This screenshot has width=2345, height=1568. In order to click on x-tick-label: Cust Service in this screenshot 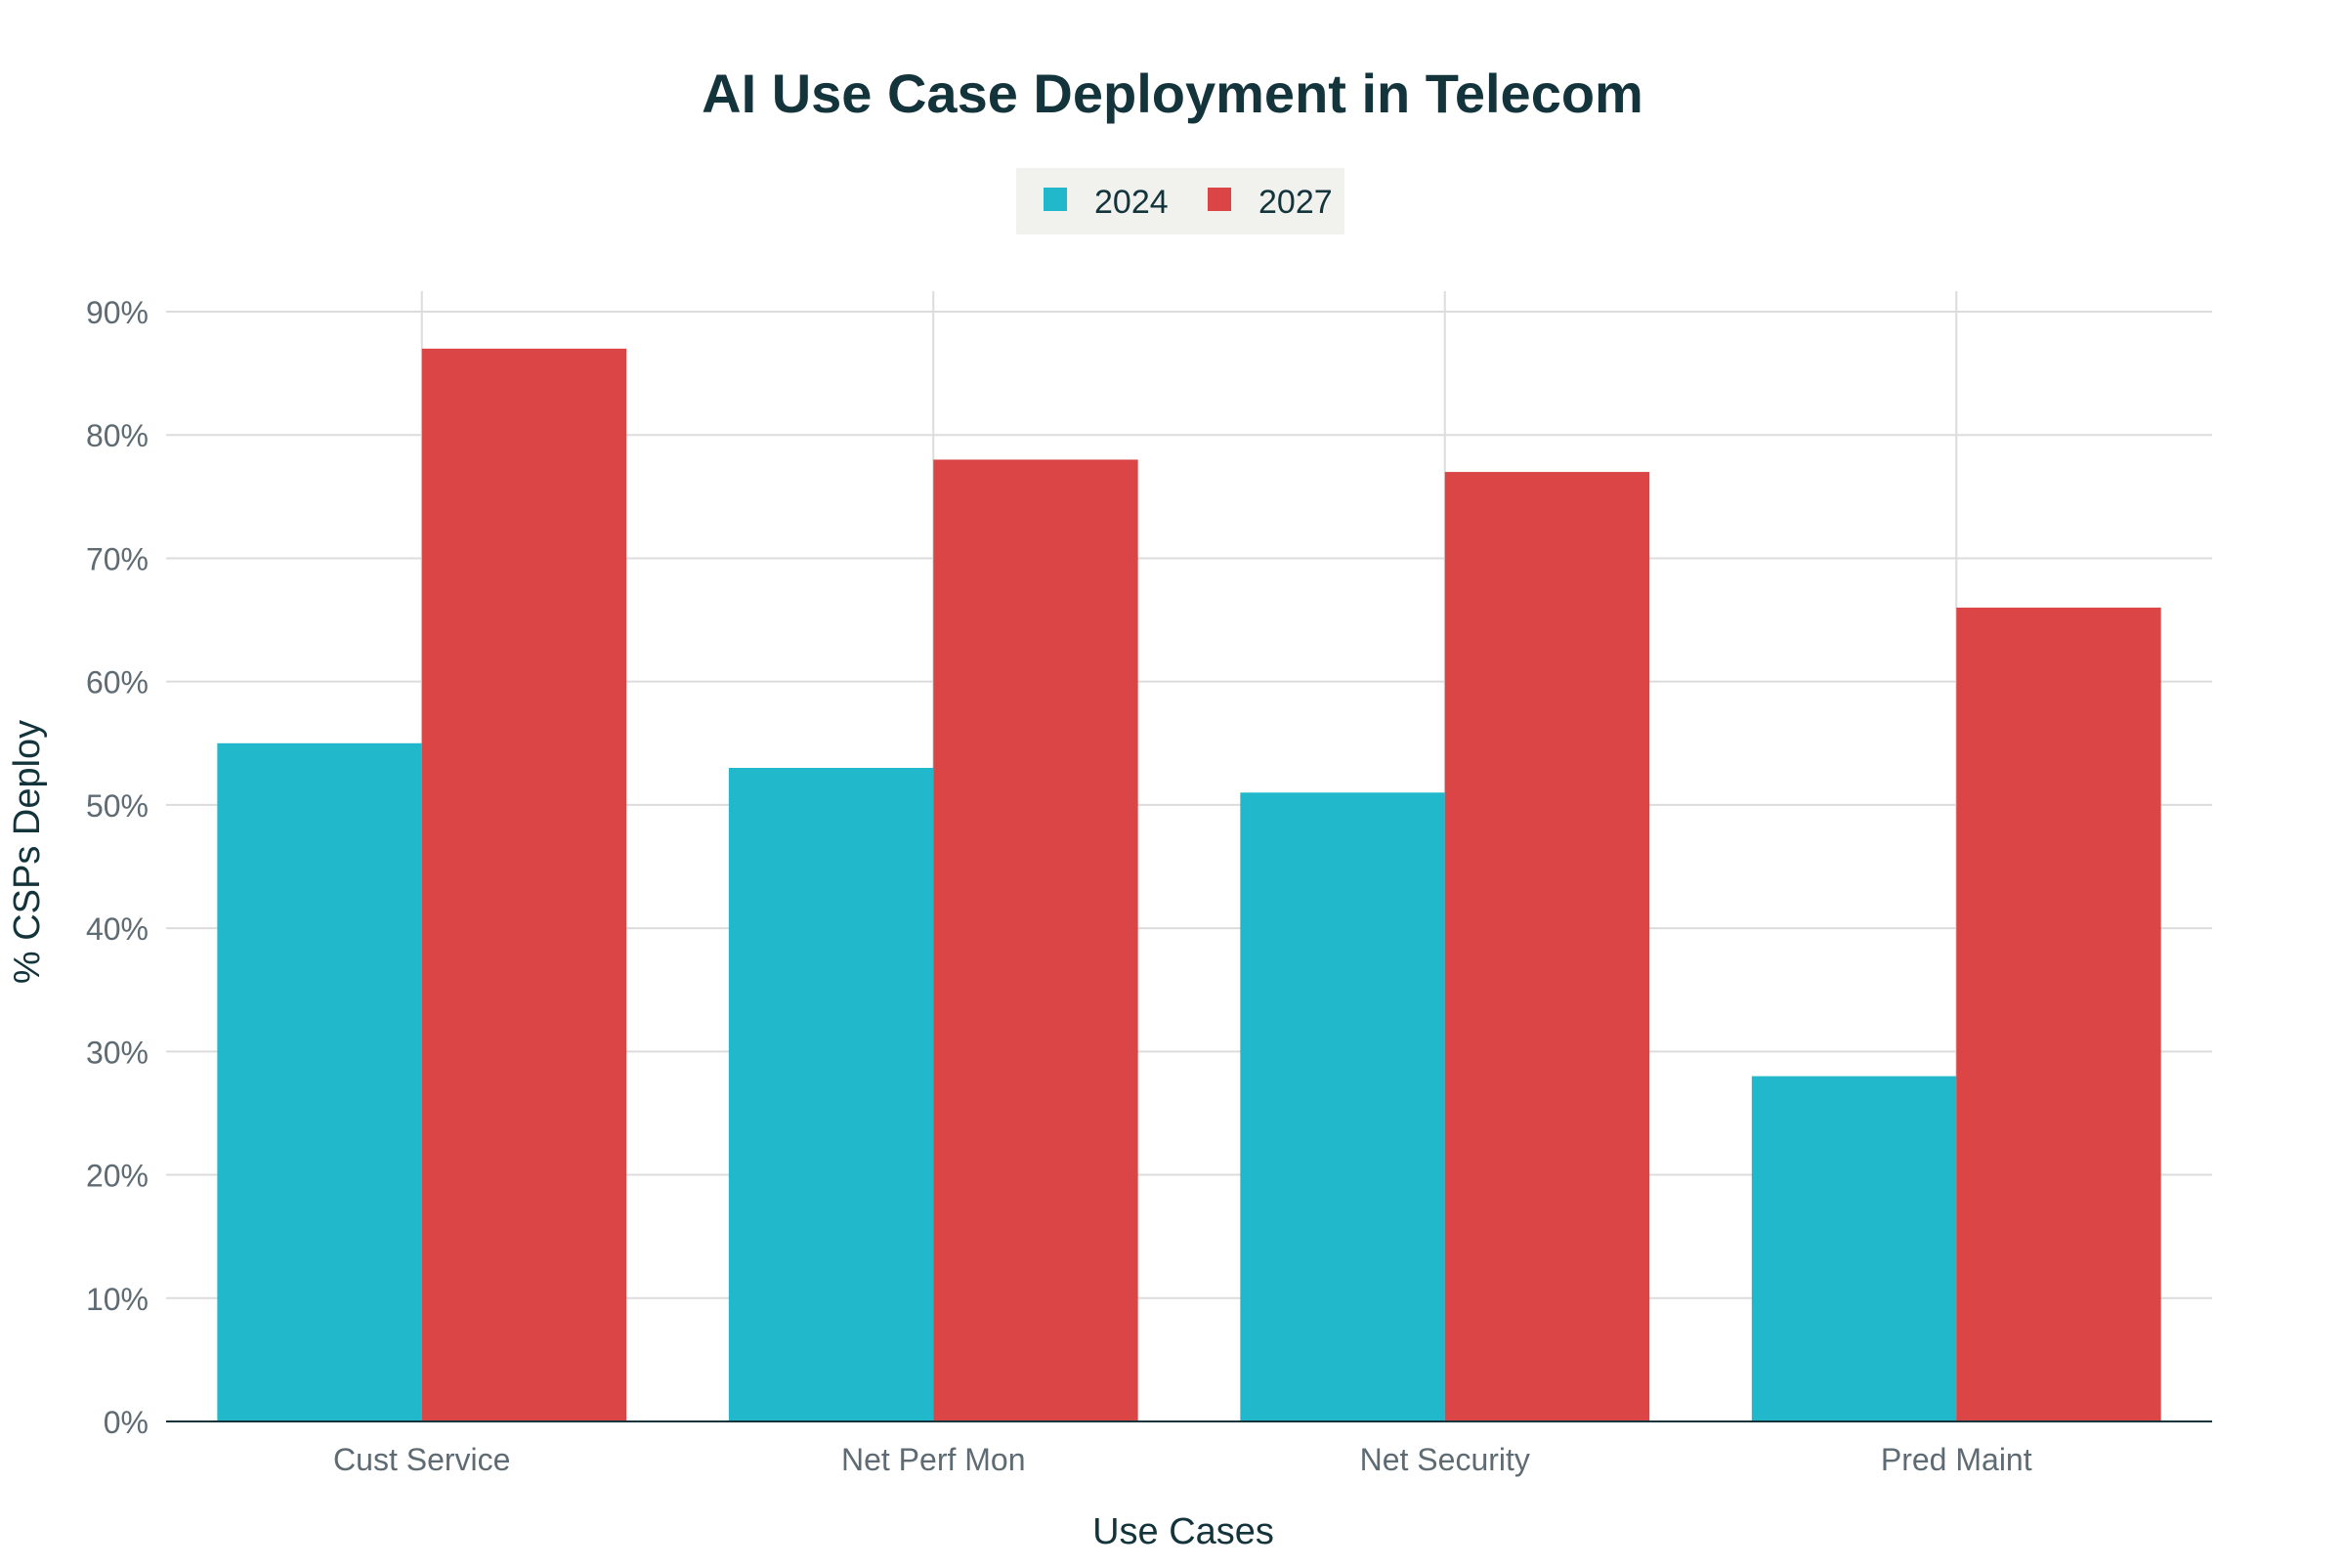, I will do `click(421, 1459)`.